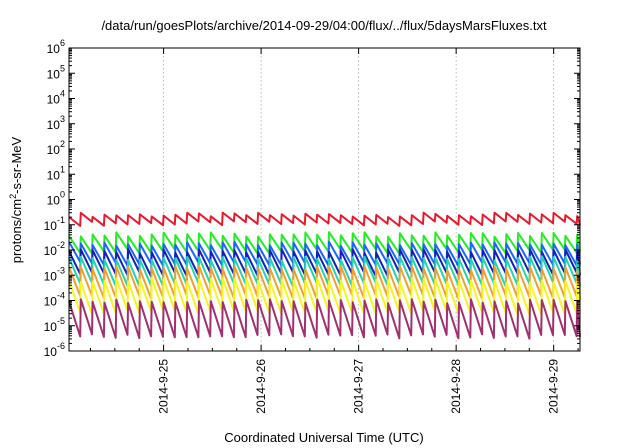  I want to click on y-tick-label: 10⁻², so click(54, 249).